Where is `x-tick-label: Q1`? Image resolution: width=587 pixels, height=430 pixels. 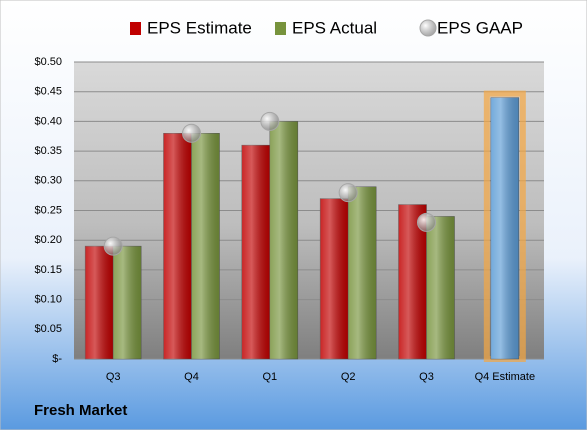 x-tick-label: Q1 is located at coordinates (269, 377).